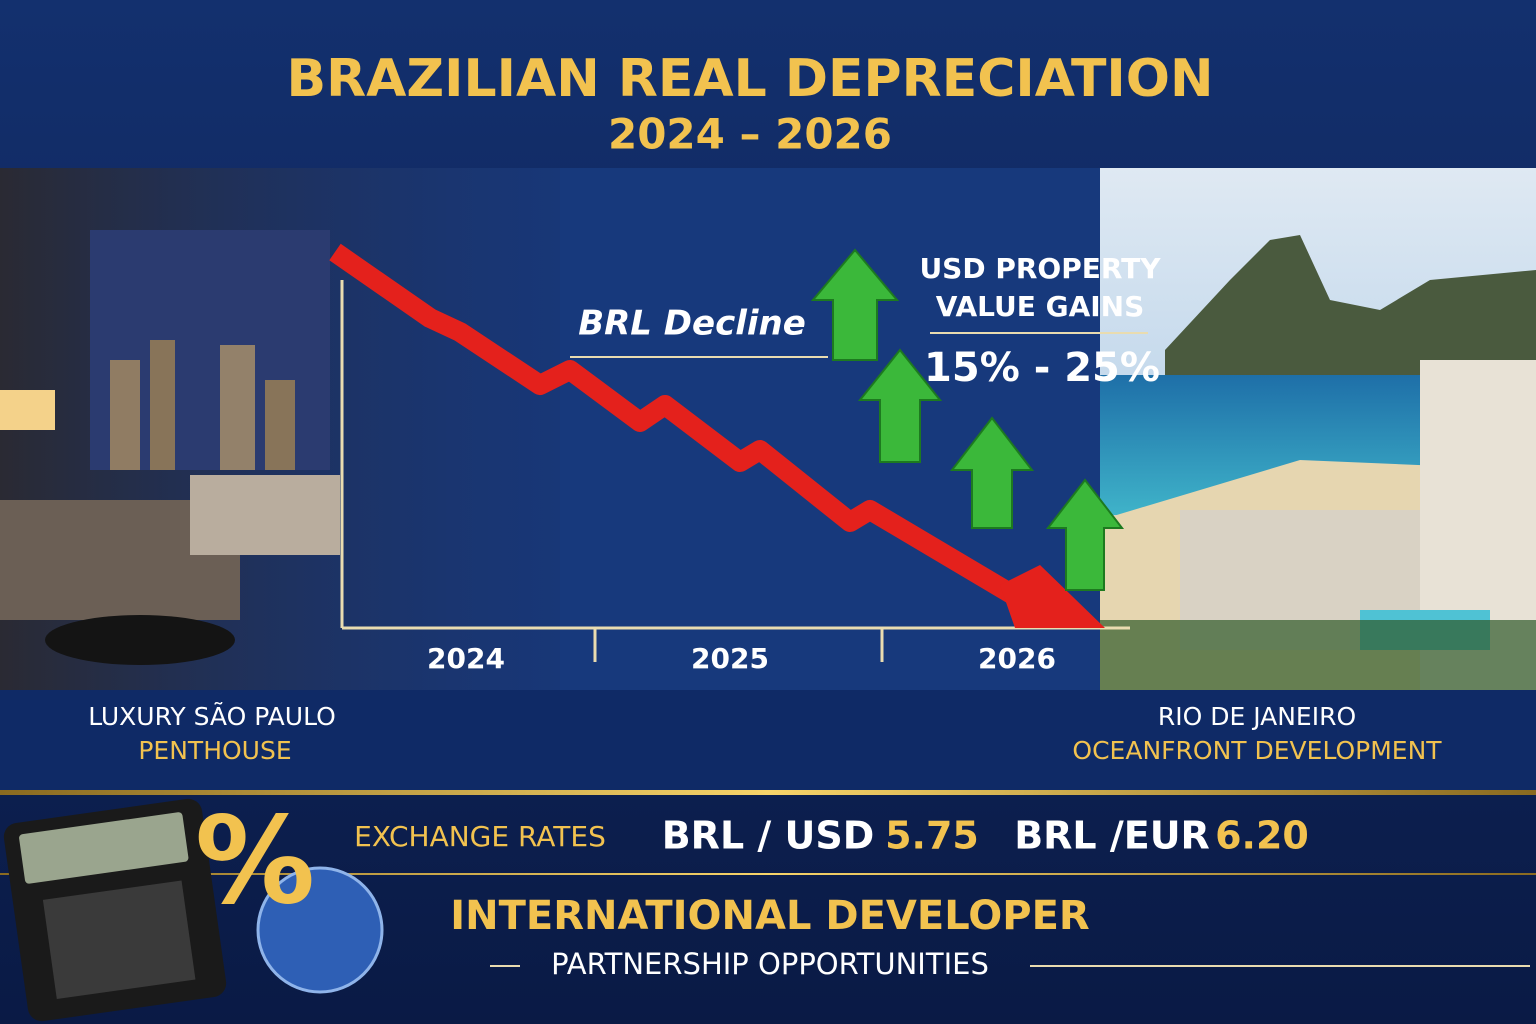 This screenshot has width=1536, height=1024. I want to click on caption-band, so click(768, 740).